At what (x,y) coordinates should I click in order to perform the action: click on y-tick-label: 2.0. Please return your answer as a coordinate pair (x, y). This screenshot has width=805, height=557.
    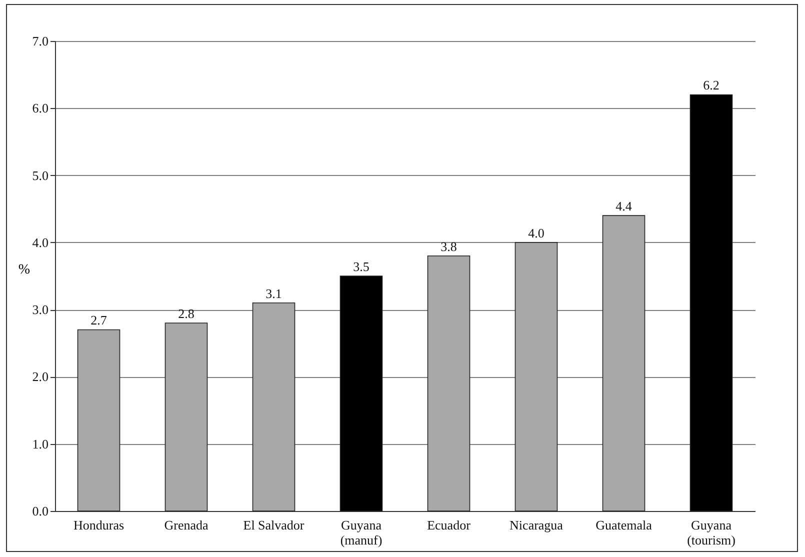
    Looking at the image, I should click on (40, 376).